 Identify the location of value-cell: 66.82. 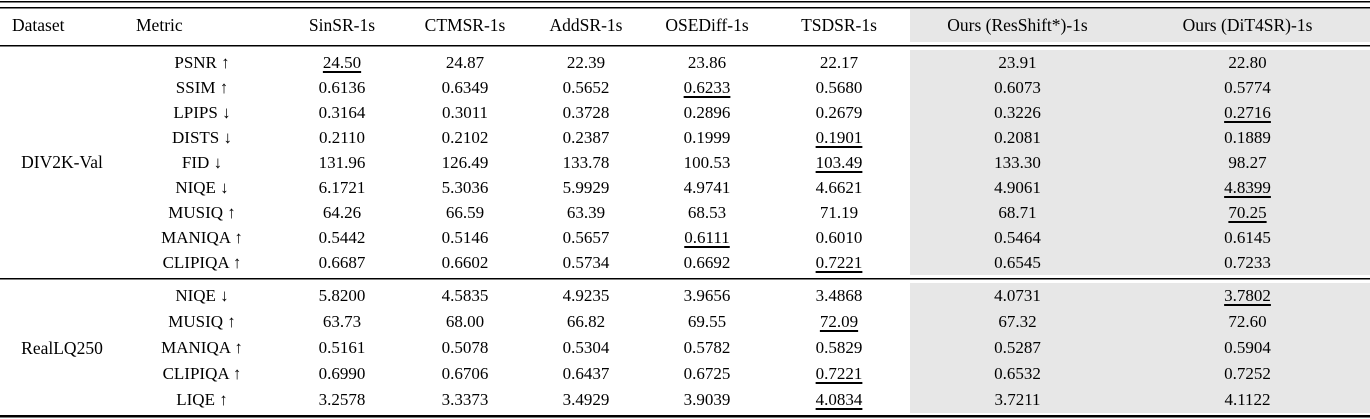
(586, 321).